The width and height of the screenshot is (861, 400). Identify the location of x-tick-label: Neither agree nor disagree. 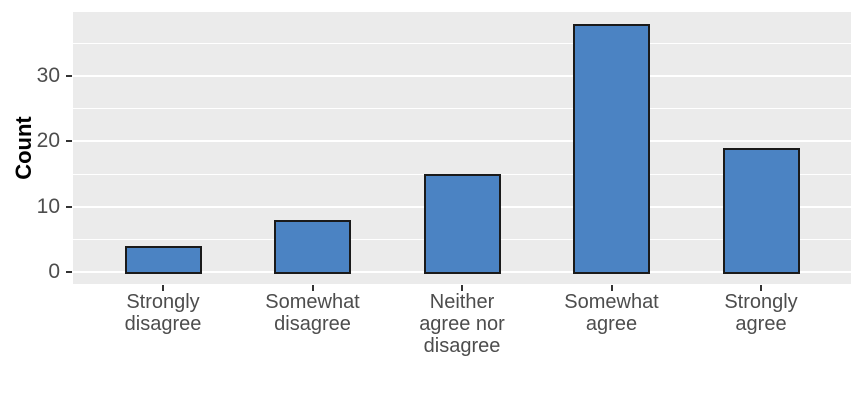
(462, 324).